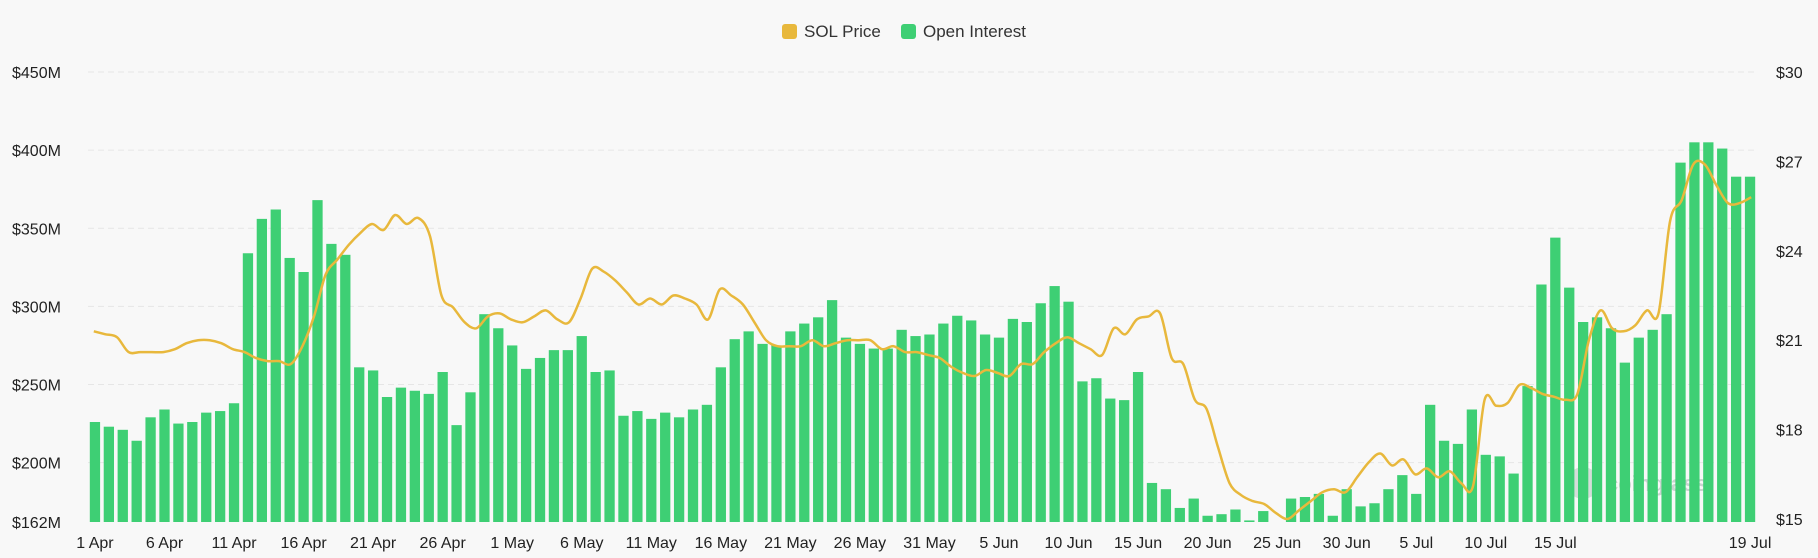 This screenshot has height=558, width=1818. I want to click on x-tick-label: 15 Jun, so click(1138, 543).